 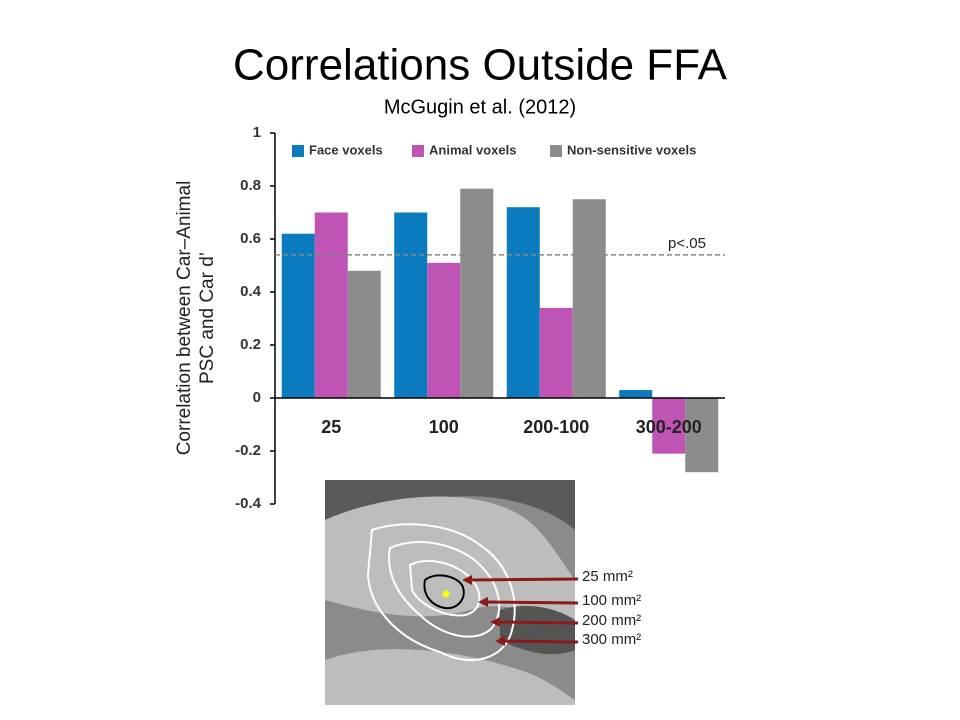 What do you see at coordinates (346, 149) in the screenshot?
I see `legend-label: Face voxels` at bounding box center [346, 149].